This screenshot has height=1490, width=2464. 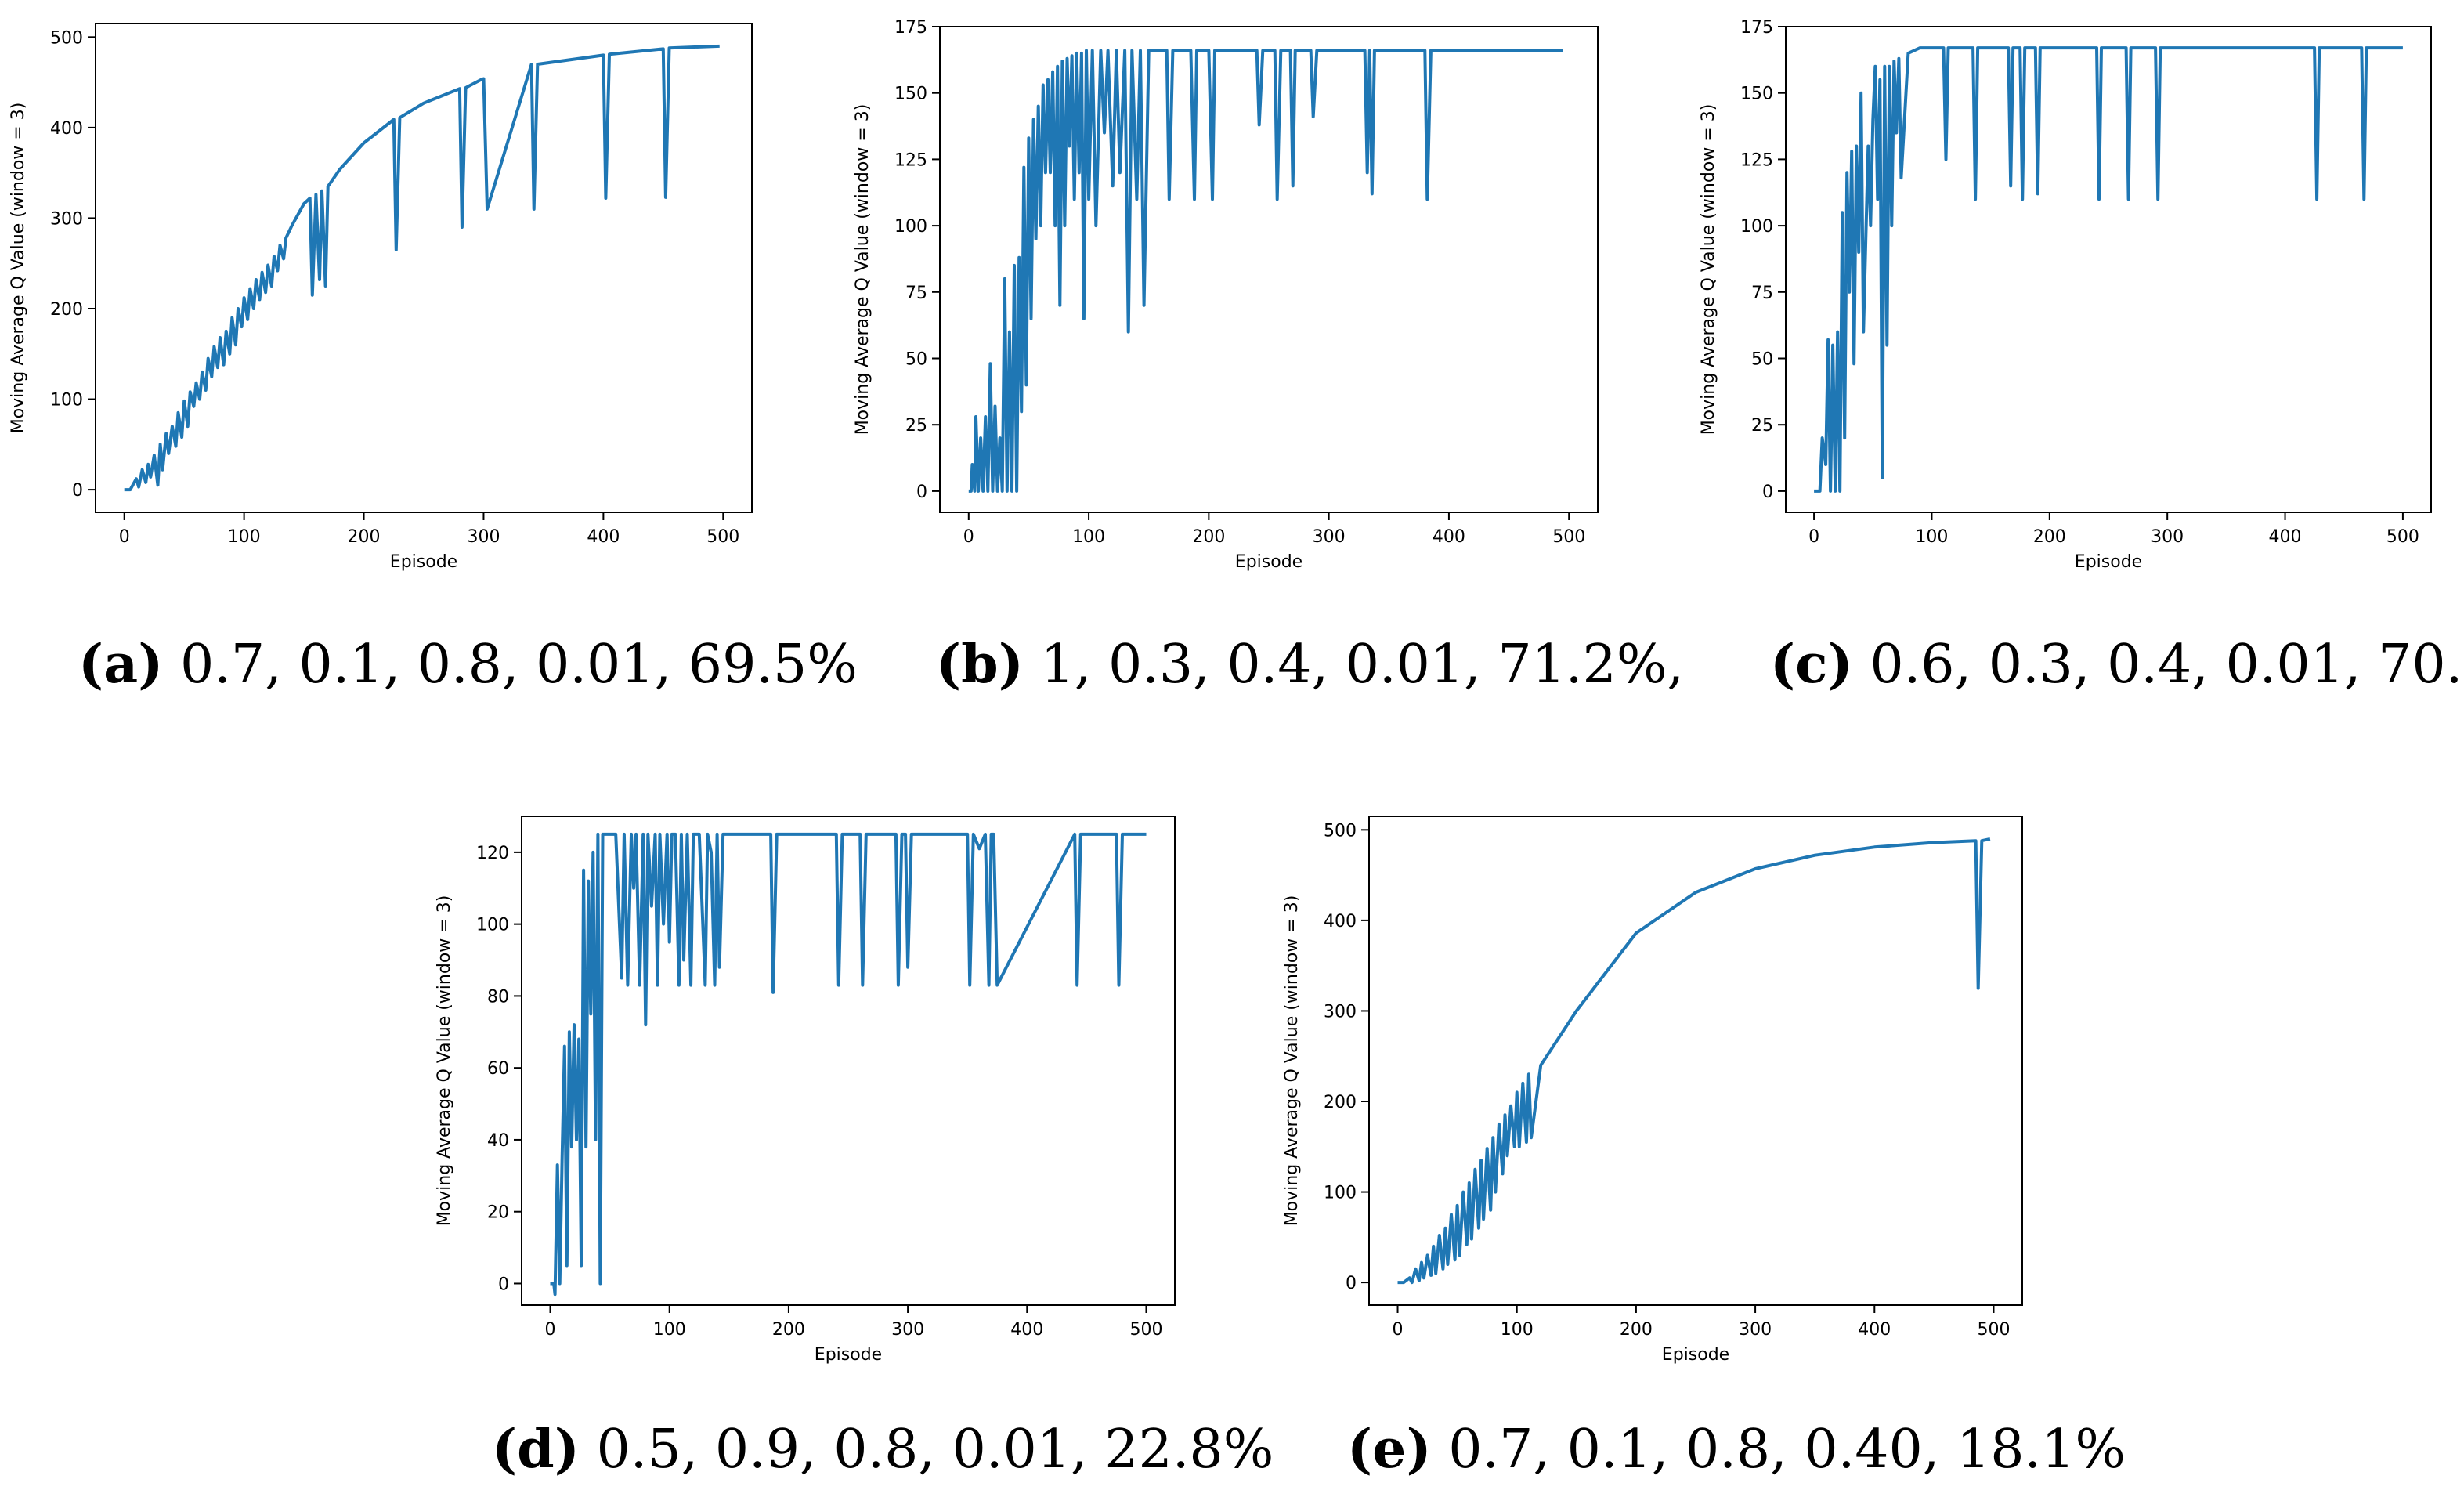 What do you see at coordinates (498, 1141) in the screenshot?
I see `y-tick-label-d: 40` at bounding box center [498, 1141].